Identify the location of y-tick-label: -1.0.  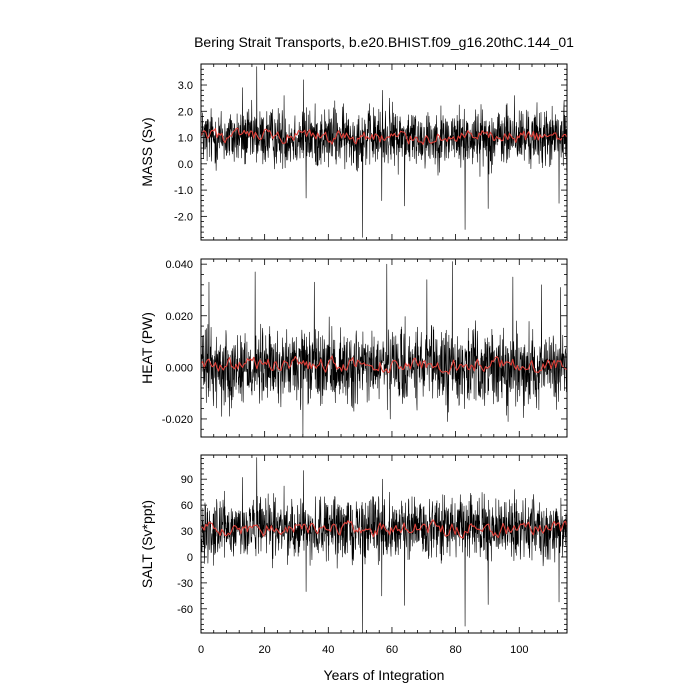
(183, 191).